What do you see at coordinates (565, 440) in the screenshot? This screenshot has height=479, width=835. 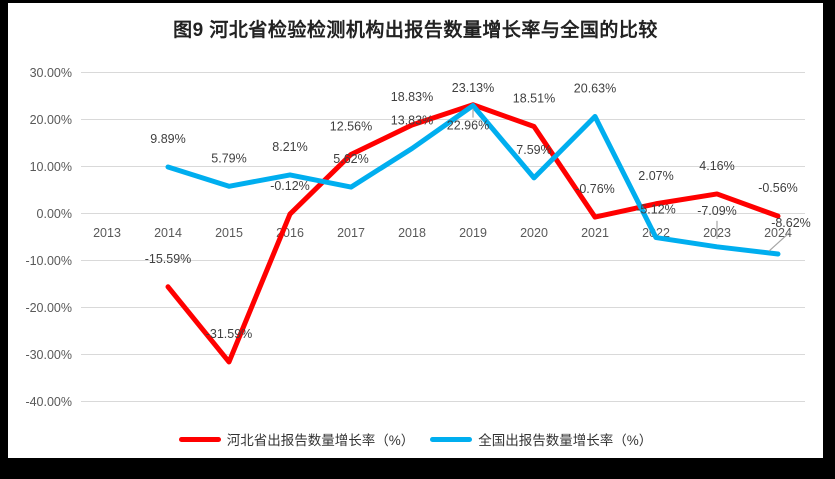 I see `legend-label-1: 全国出报告数量增长率（%）` at bounding box center [565, 440].